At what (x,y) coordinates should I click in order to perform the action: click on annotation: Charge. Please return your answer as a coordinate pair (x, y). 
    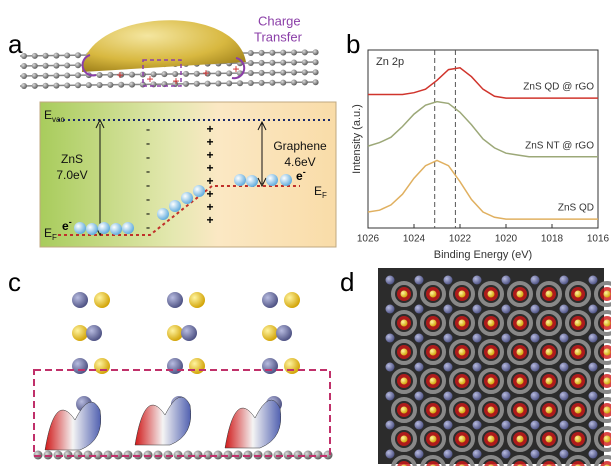
    Looking at the image, I should click on (279, 20).